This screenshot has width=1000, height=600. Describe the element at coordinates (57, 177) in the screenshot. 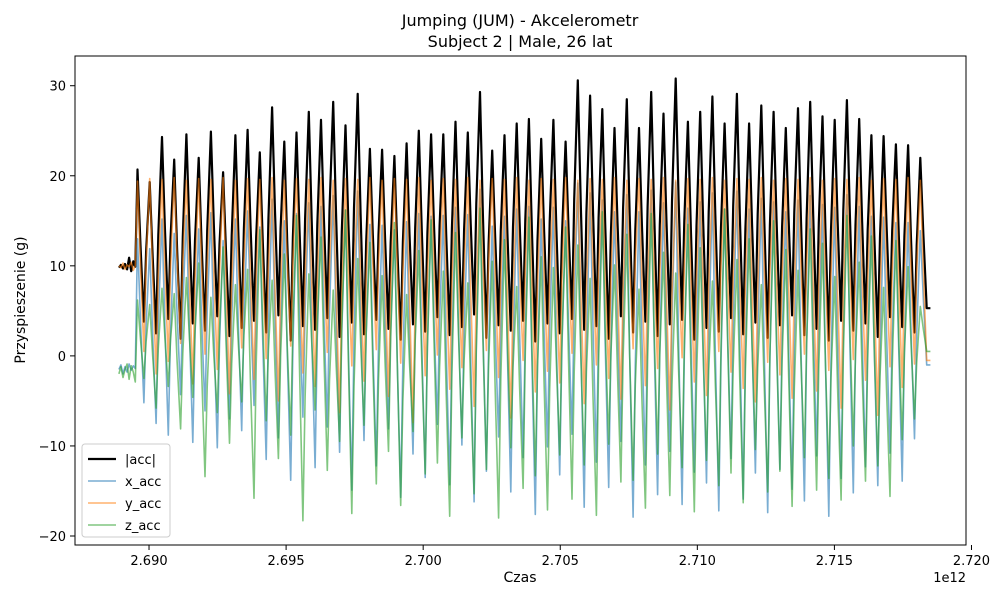

I see `y-tick-label: 20` at that location.